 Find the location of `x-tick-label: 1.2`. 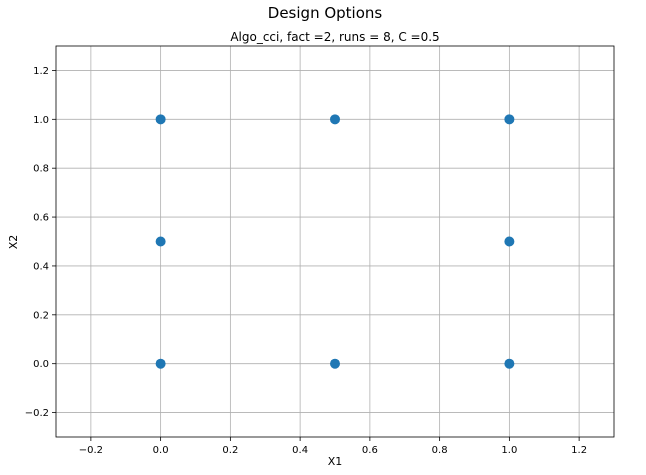

x-tick-label: 1.2 is located at coordinates (579, 450).